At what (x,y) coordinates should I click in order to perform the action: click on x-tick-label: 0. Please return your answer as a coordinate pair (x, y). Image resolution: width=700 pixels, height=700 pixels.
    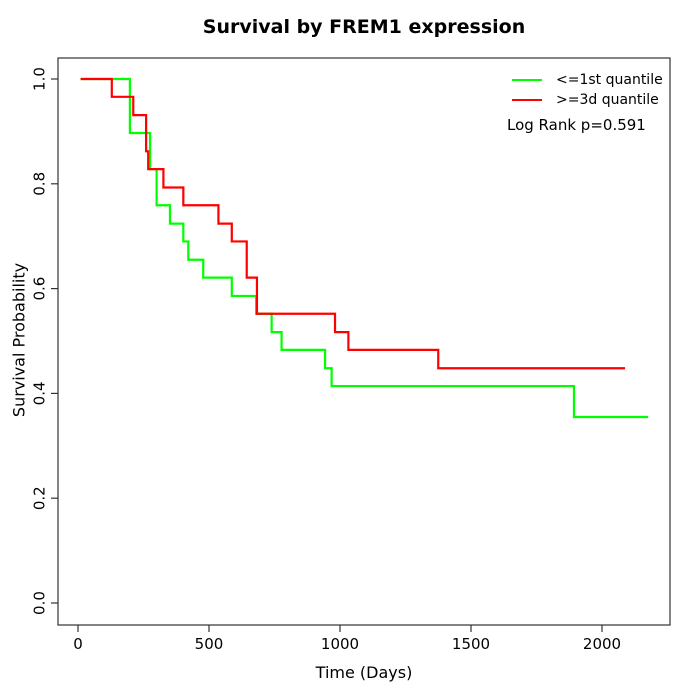
    Looking at the image, I should click on (78, 644).